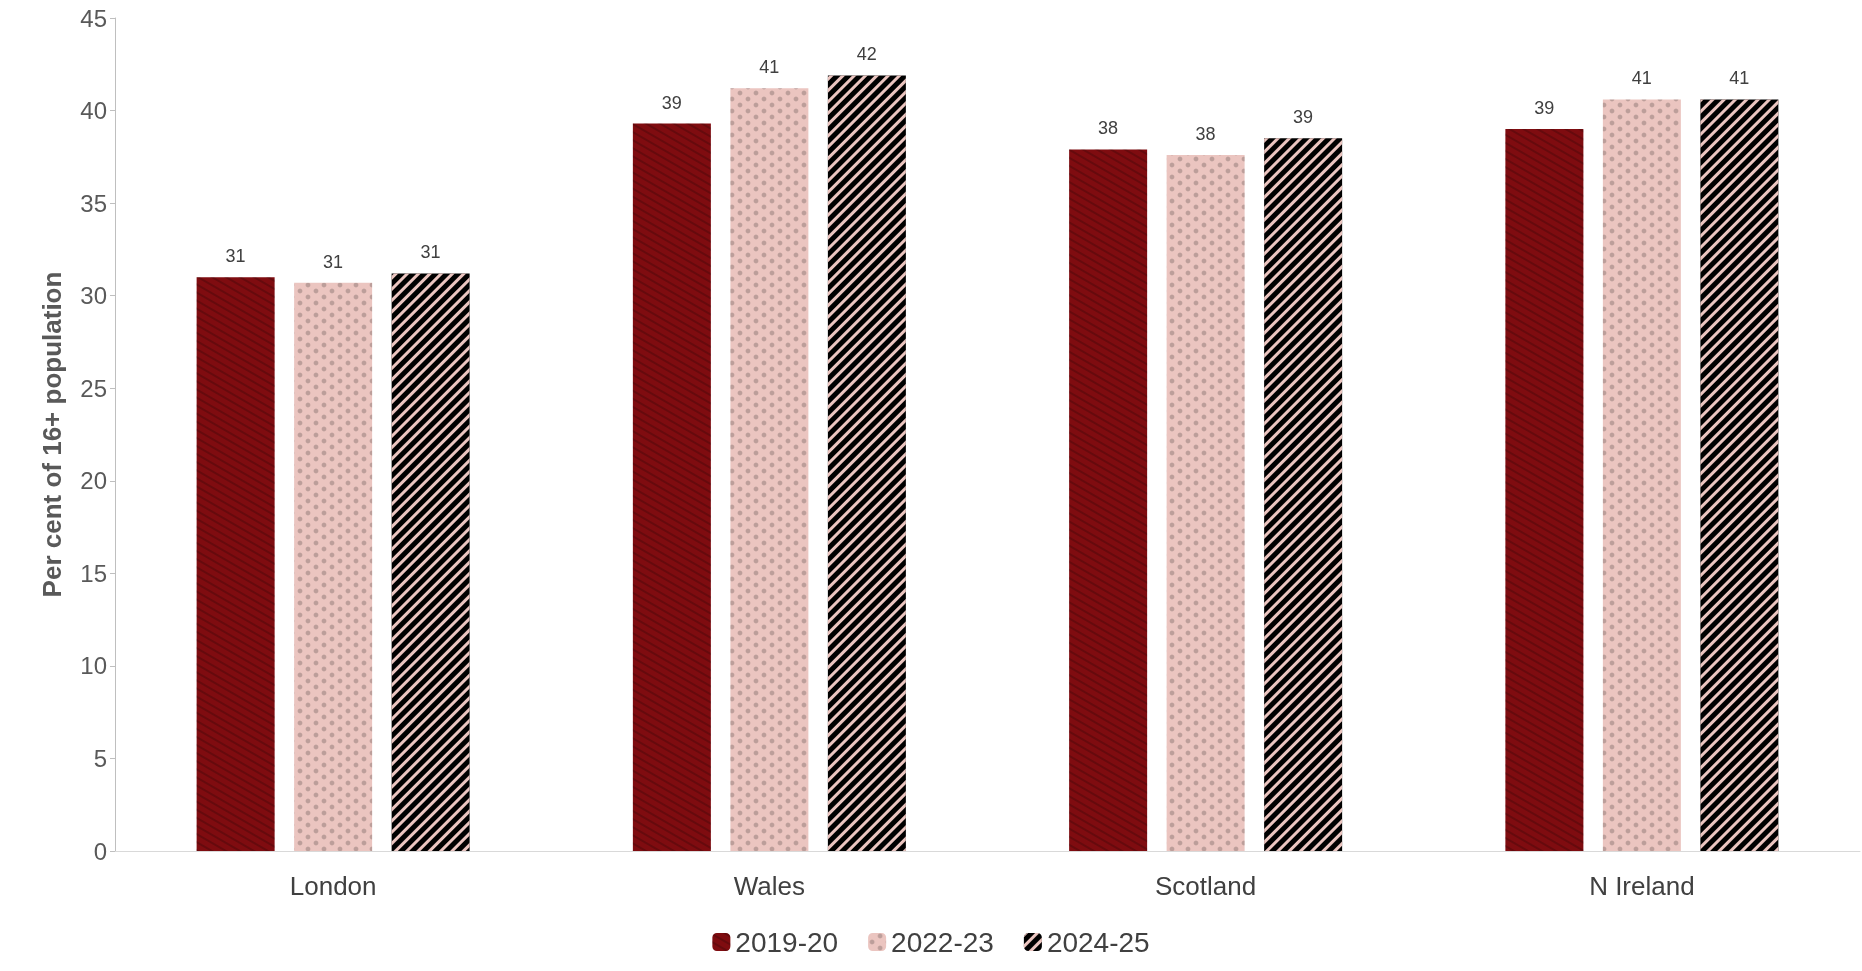  What do you see at coordinates (1642, 886) in the screenshot?
I see `x-tick-label: N Ireland` at bounding box center [1642, 886].